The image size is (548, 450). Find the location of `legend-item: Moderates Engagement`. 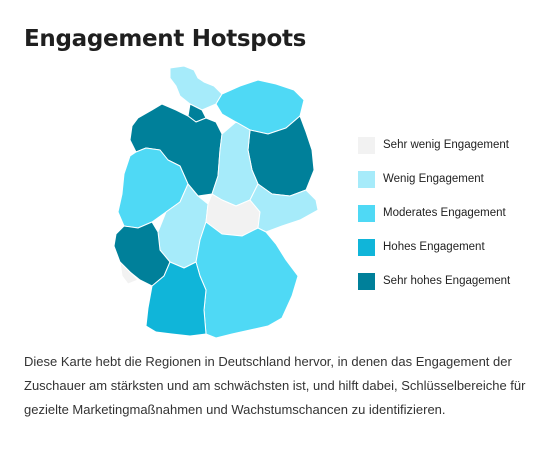

legend-item: Moderates Engagement is located at coordinates (448, 213).